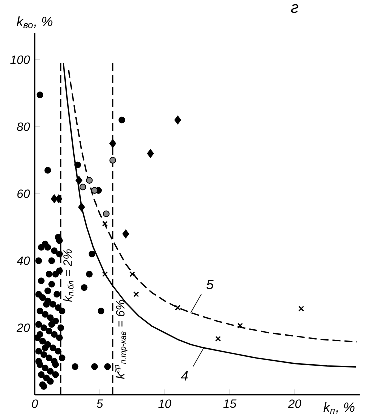  Describe the element at coordinates (339, 408) in the screenshot. I see `x-axis-title: k$_{п}$, %` at that location.